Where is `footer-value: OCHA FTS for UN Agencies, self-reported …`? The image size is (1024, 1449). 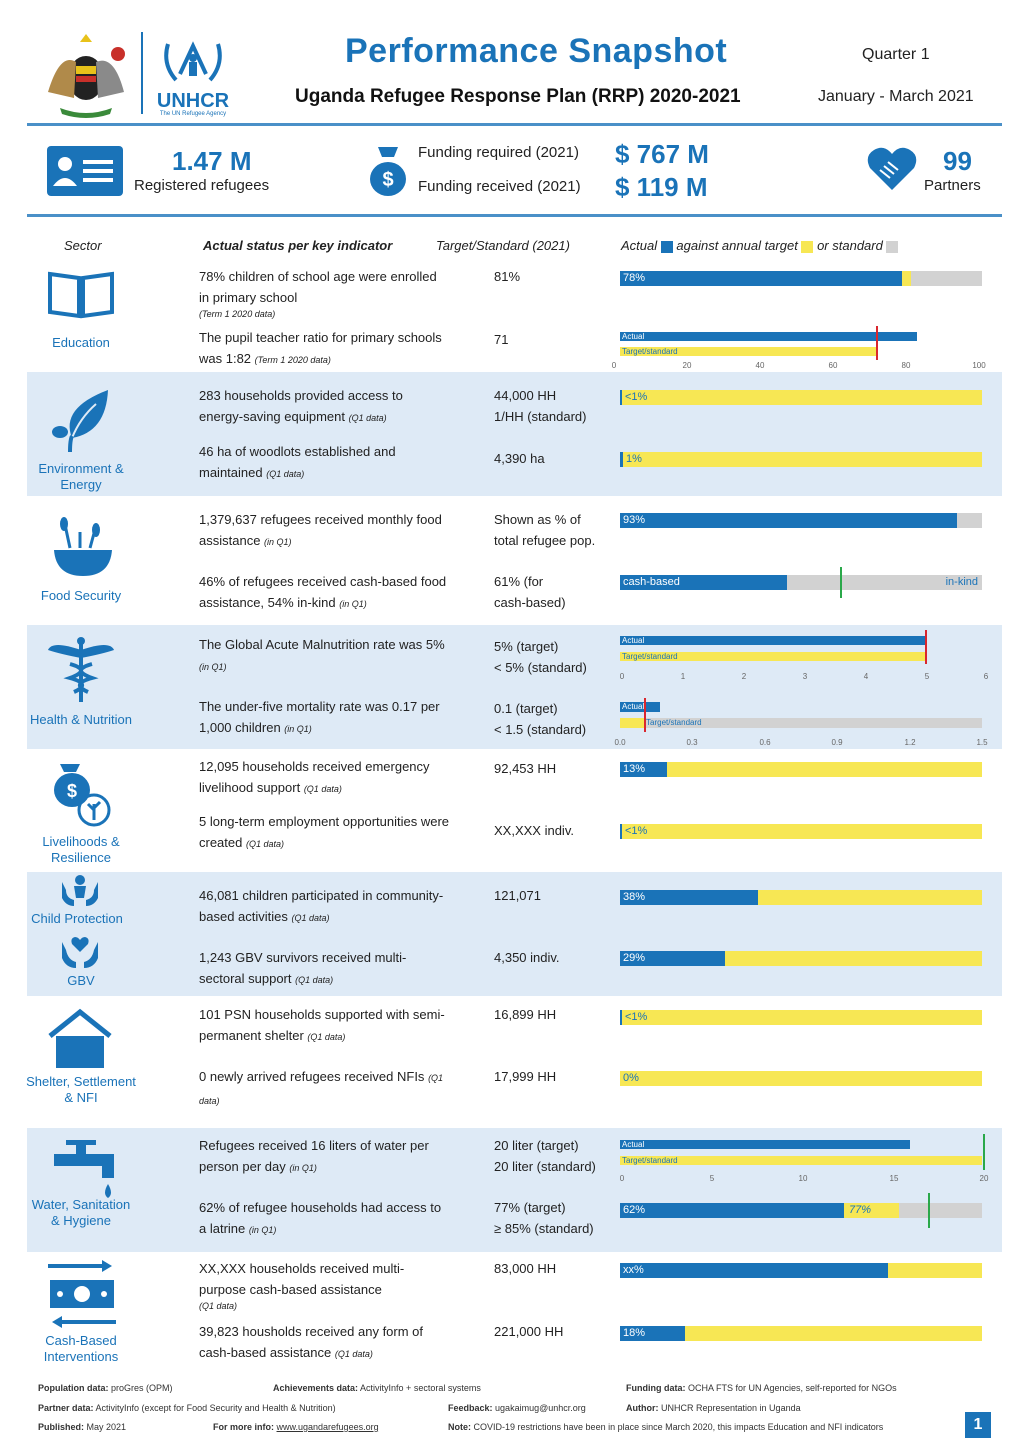
footer-value: OCHA FTS for UN Agencies, self-reported … is located at coordinates (792, 1388).